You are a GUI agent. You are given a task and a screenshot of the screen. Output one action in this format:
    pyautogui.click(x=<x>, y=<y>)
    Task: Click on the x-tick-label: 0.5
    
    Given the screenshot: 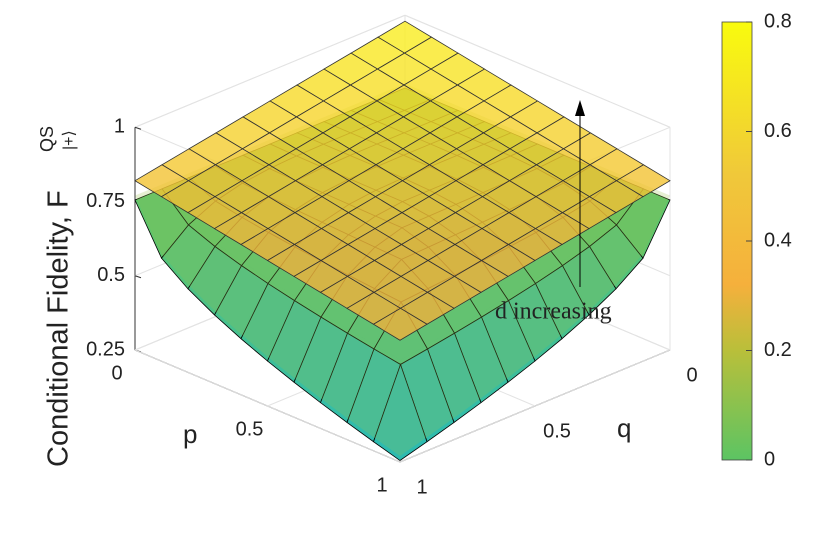 What is the action you would take?
    pyautogui.click(x=250, y=429)
    